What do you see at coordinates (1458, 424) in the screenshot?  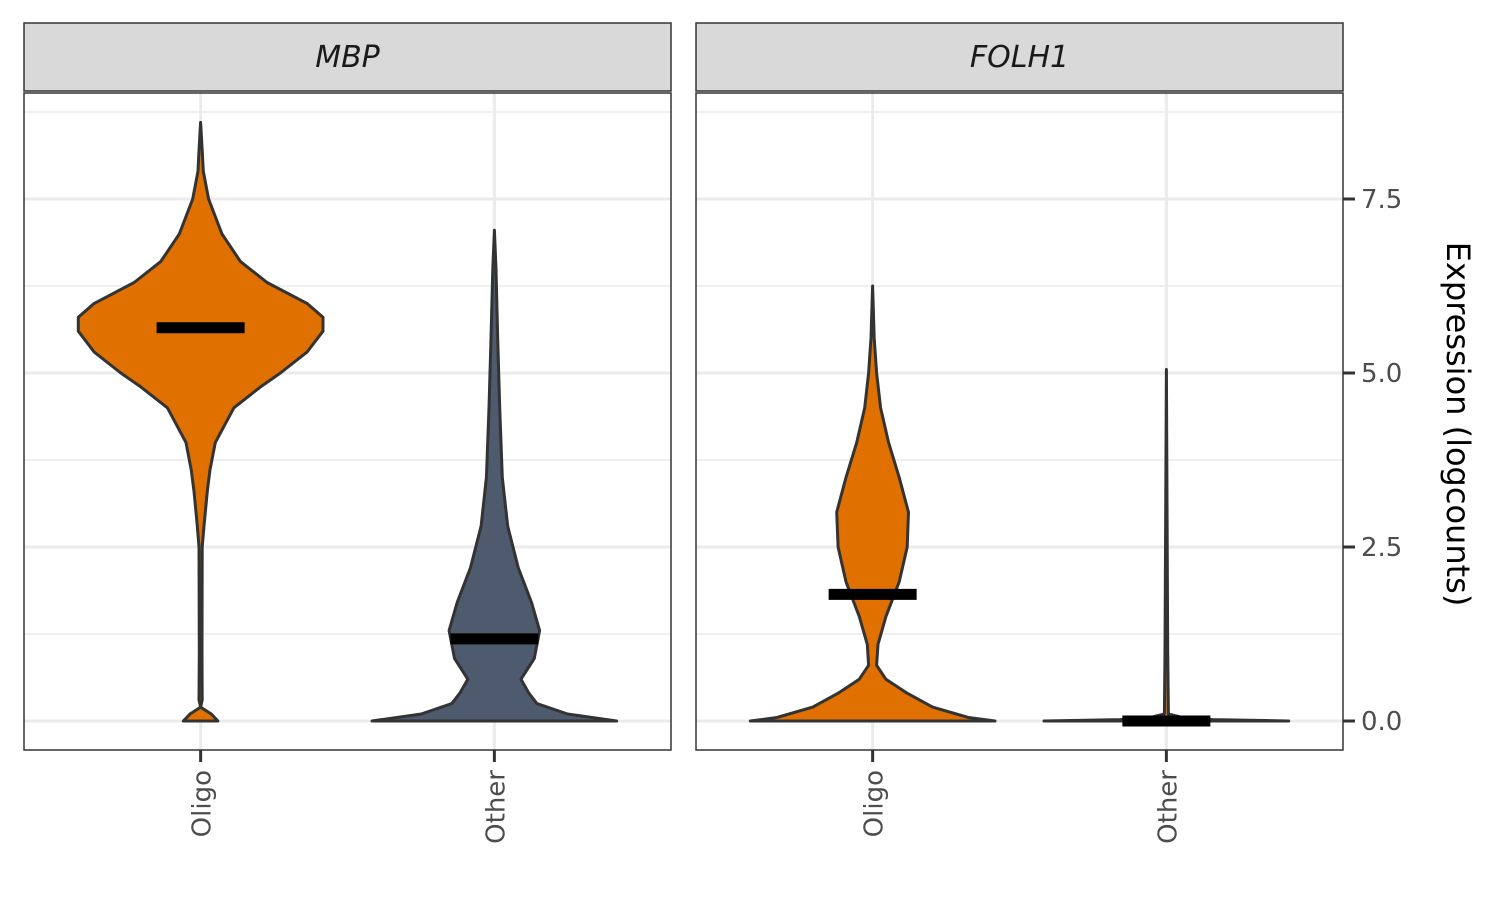 I see `y-axis-title: Expression (logcounts)` at bounding box center [1458, 424].